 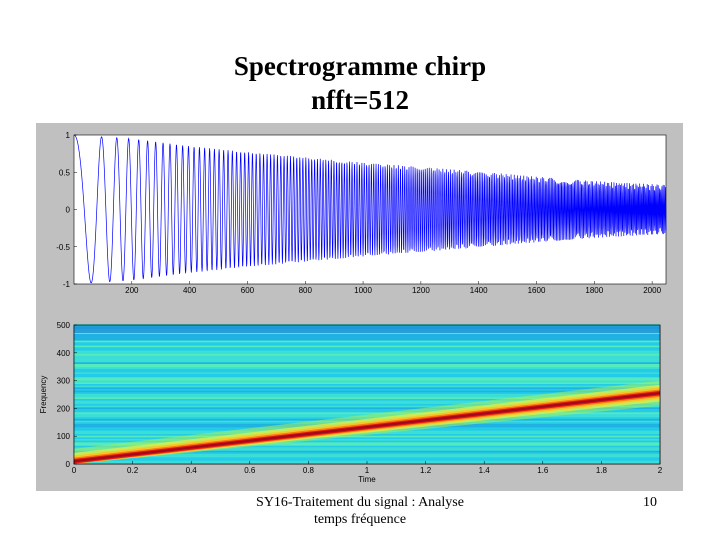 What do you see at coordinates (426, 470) in the screenshot?
I see `spectrogram-xtick-label: 1.2` at bounding box center [426, 470].